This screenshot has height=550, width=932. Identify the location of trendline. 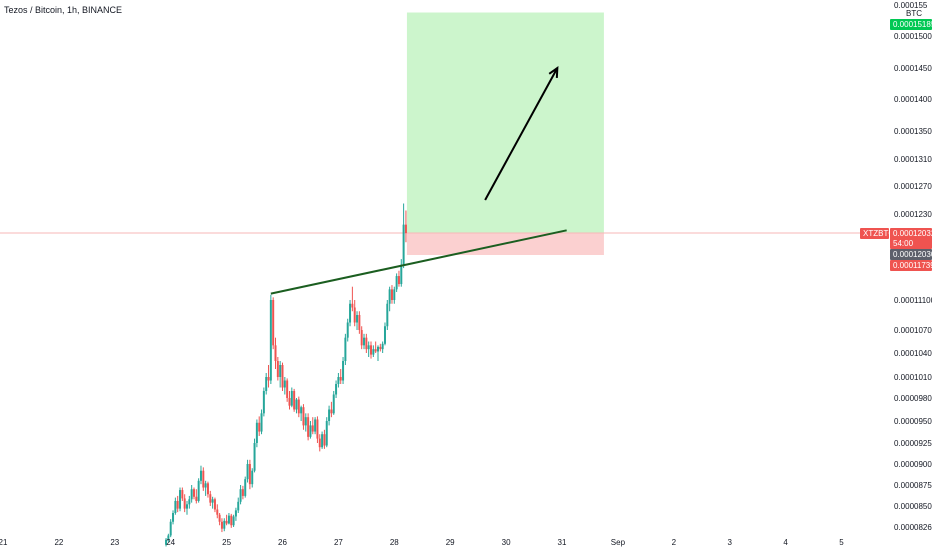
(418, 262).